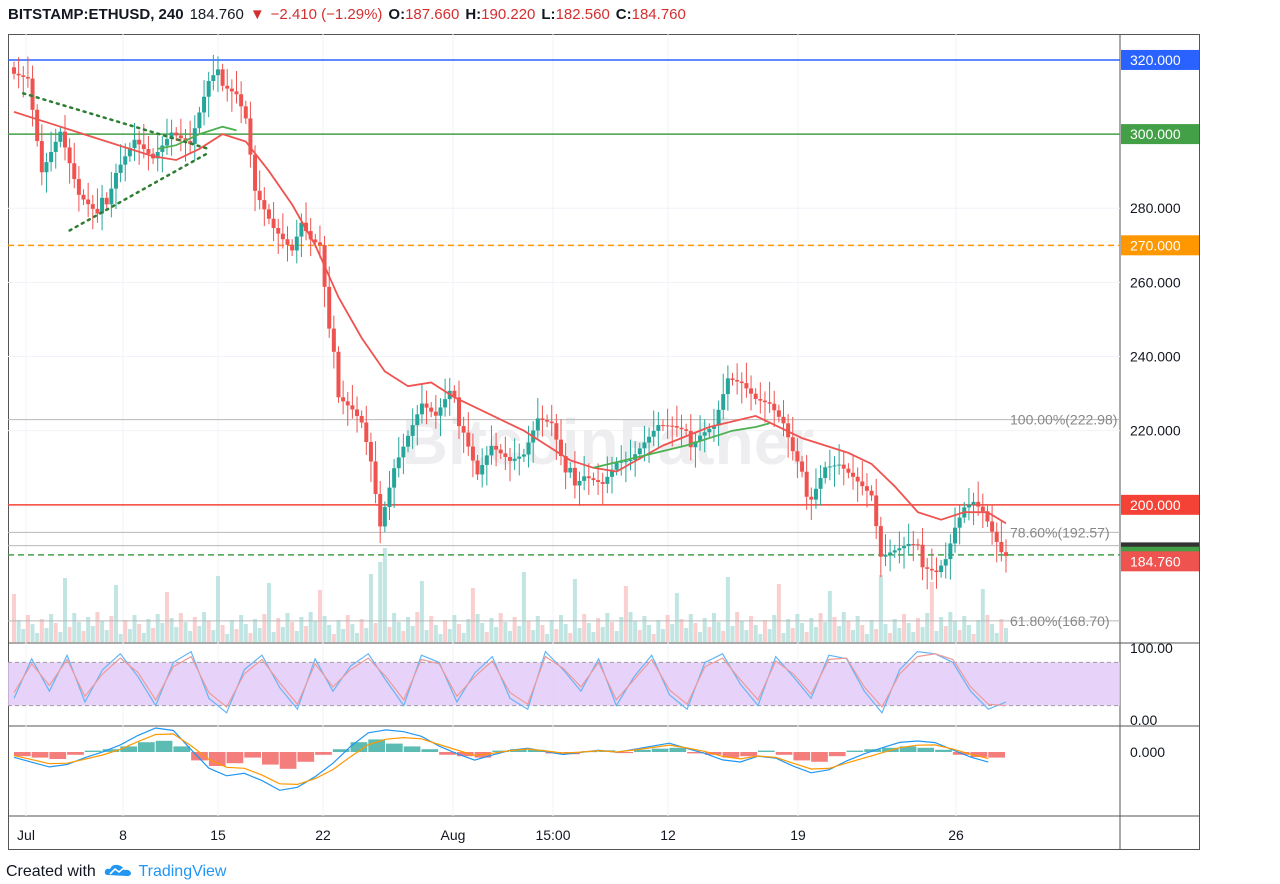 This screenshot has height=884, width=1280. Describe the element at coordinates (1063, 420) in the screenshot. I see `fib-level-label: 100.00%(222.98)` at that location.